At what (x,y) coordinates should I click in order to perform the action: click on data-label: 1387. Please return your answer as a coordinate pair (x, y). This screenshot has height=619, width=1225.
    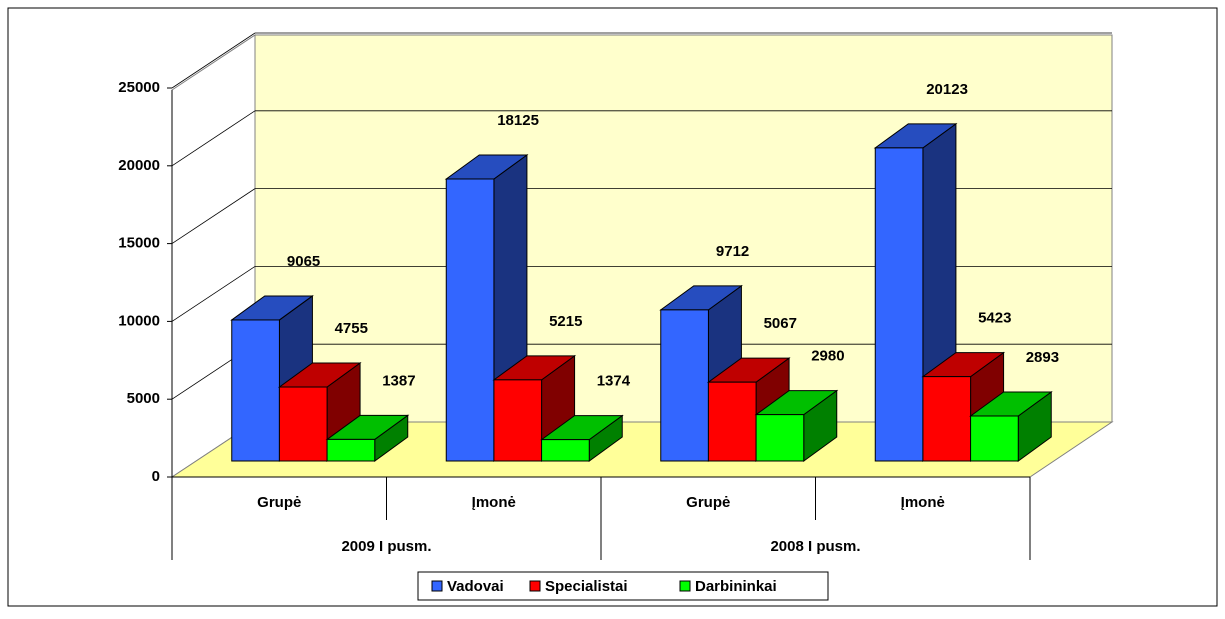
    Looking at the image, I should click on (398, 380).